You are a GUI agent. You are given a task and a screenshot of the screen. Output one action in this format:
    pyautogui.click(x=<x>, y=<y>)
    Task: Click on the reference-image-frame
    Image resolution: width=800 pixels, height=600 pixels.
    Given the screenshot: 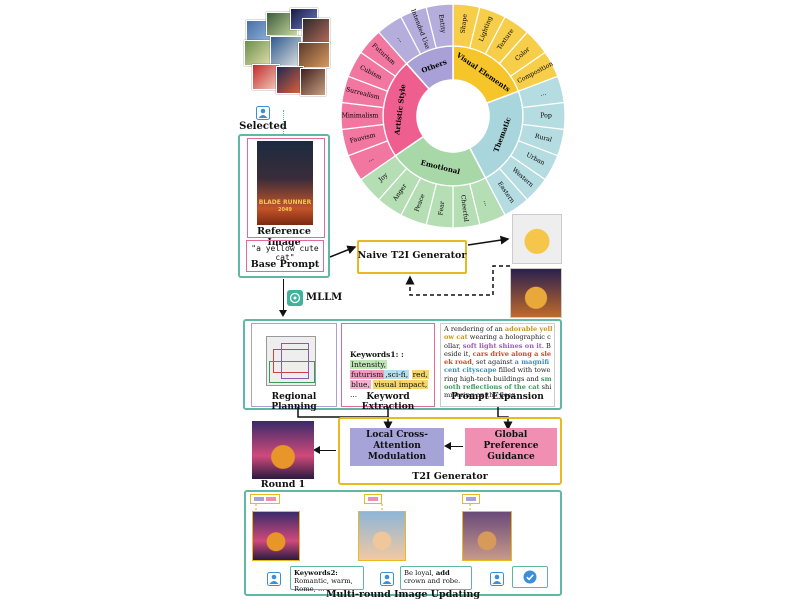 What is the action you would take?
    pyautogui.click(x=286, y=188)
    